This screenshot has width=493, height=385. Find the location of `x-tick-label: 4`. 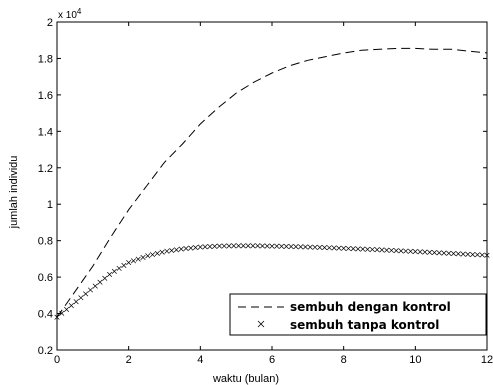

x-tick-label: 4 is located at coordinates (200, 360).